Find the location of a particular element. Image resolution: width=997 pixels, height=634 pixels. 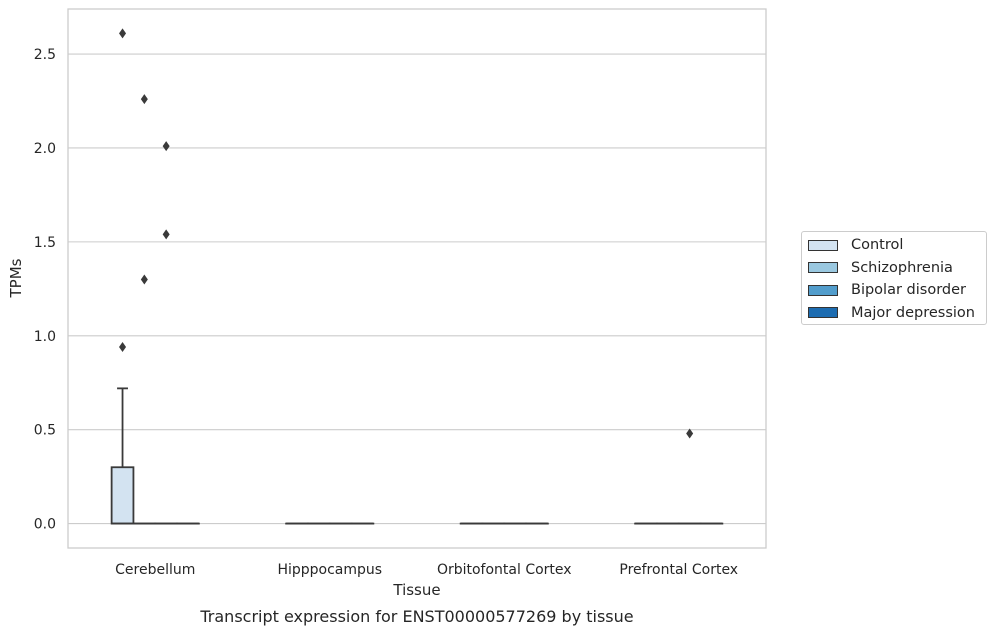

legend-label: Schizophrenia is located at coordinates (902, 267).